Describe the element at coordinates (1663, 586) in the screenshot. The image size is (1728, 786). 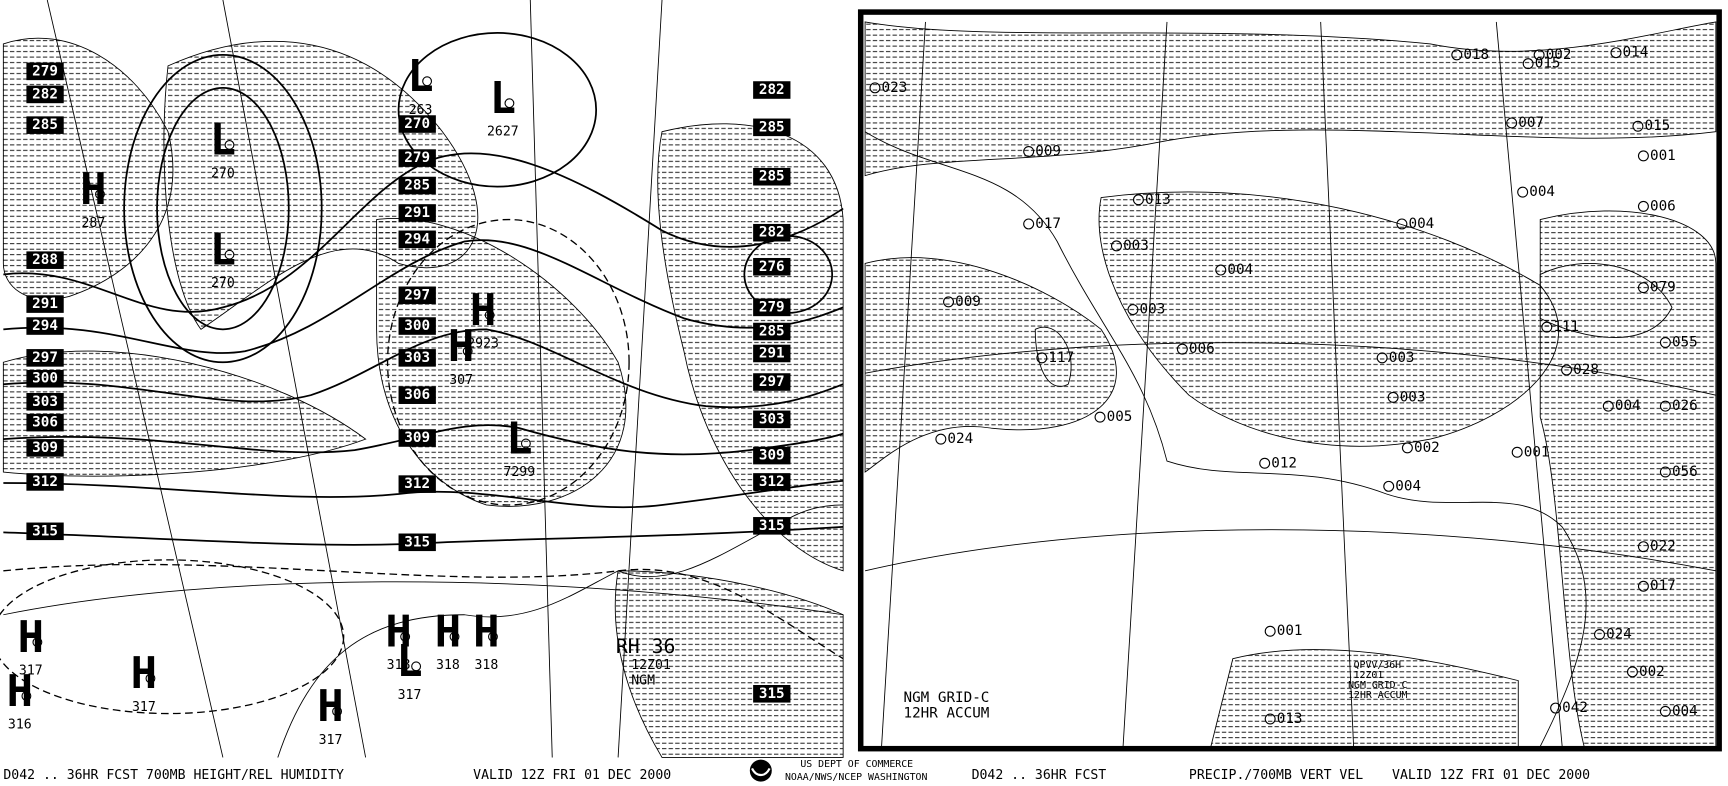
I see `precip-value: 017` at that location.